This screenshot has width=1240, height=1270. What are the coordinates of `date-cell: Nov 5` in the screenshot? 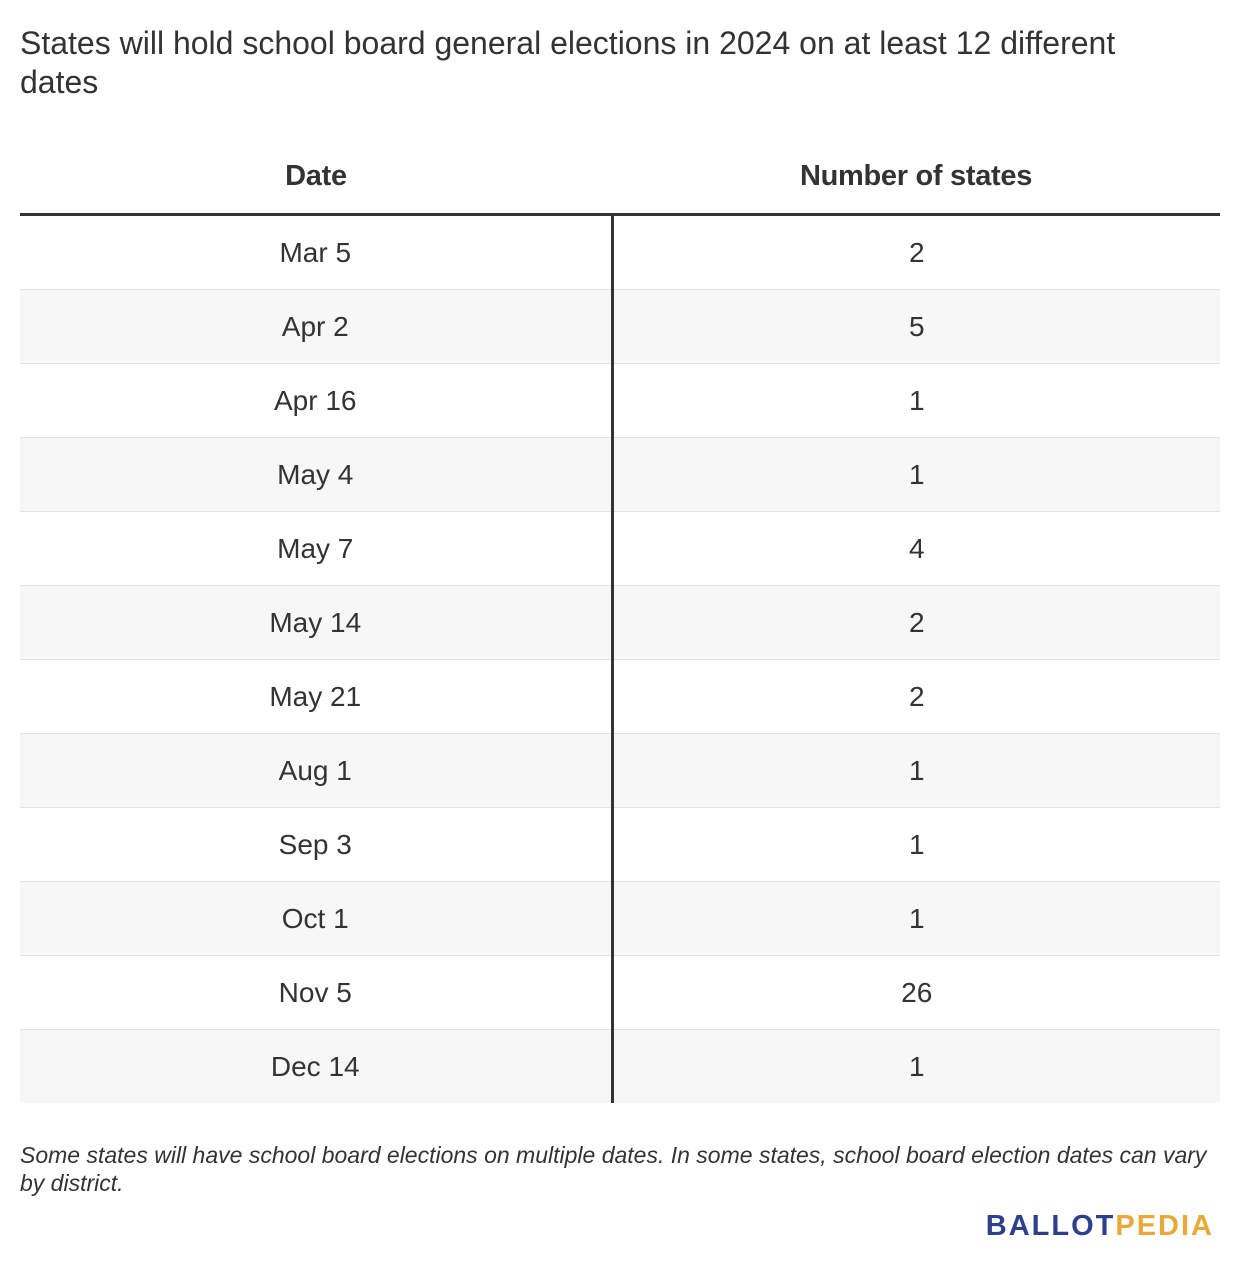 It's located at (317, 992).